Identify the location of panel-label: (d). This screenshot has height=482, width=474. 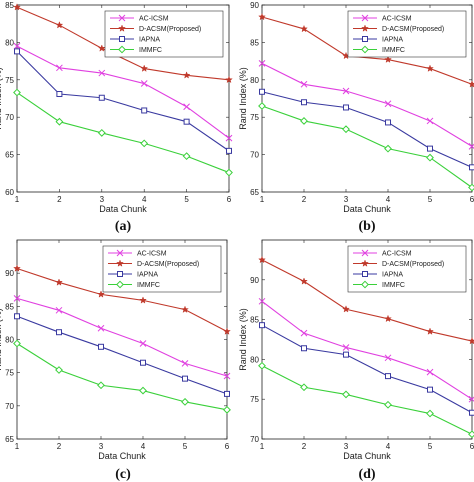
(366, 474).